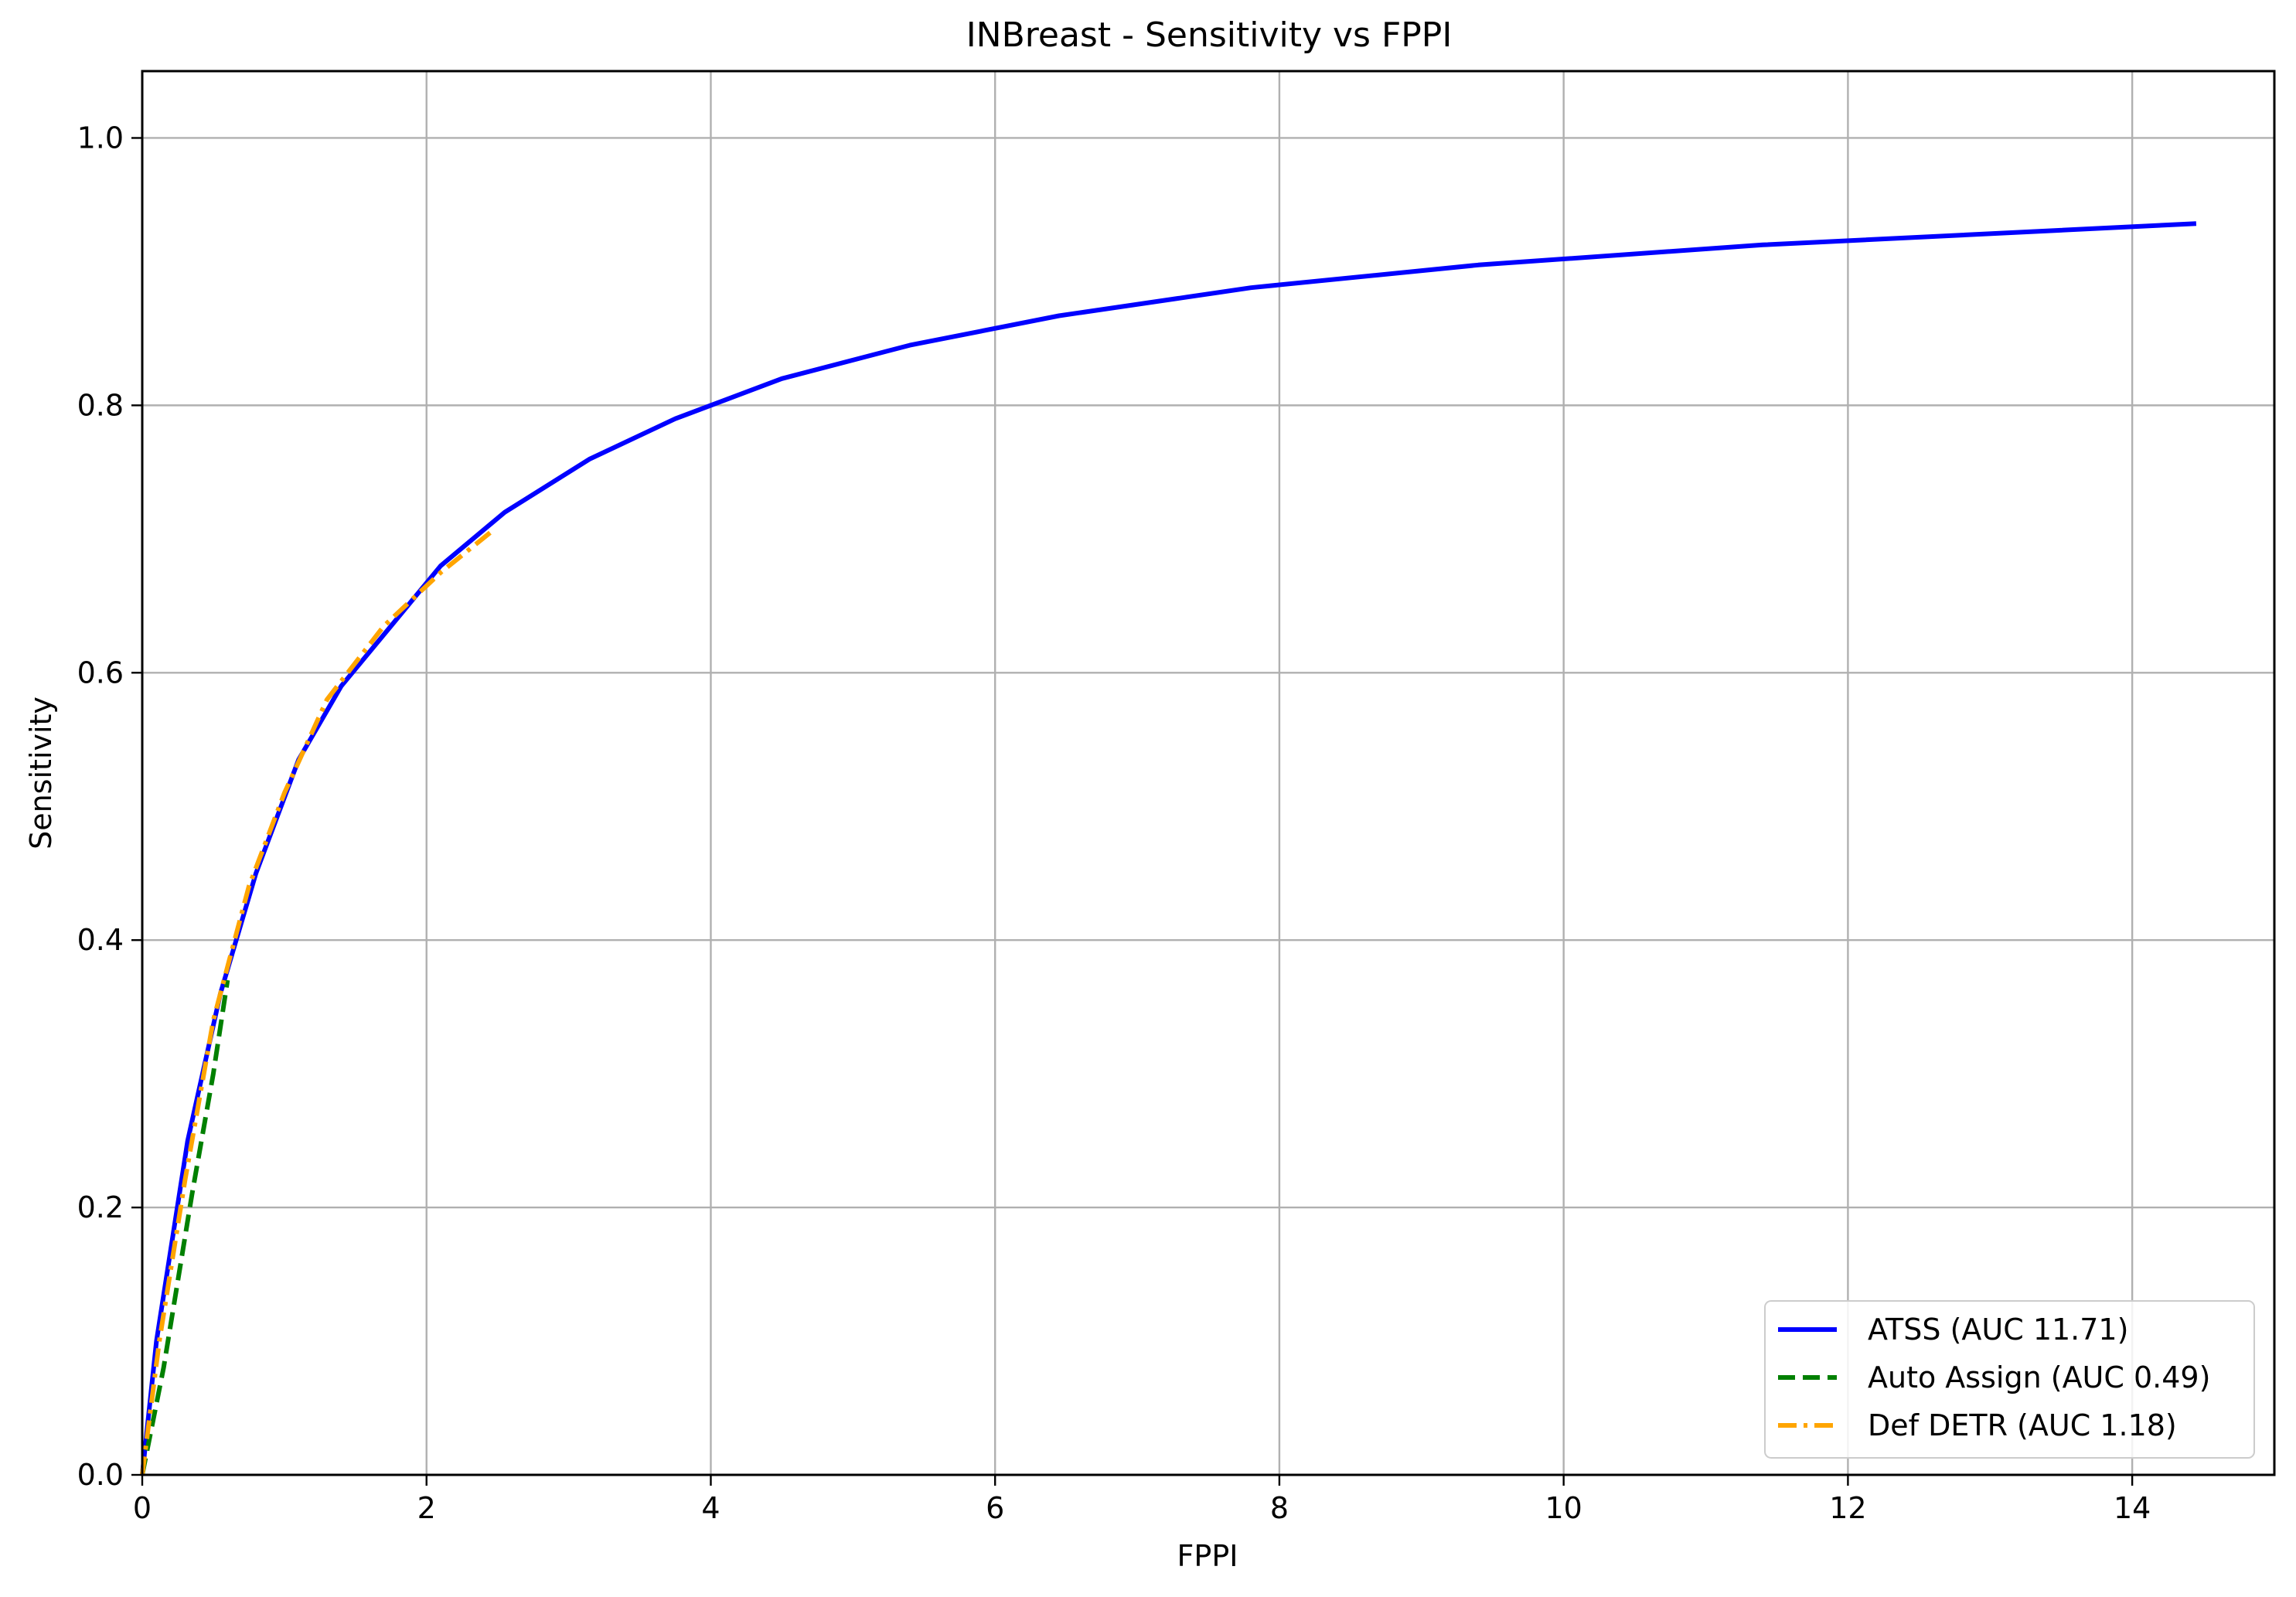 This screenshot has width=2296, height=1597. Describe the element at coordinates (100, 1475) in the screenshot. I see `y-tick-label: 0.0` at that location.